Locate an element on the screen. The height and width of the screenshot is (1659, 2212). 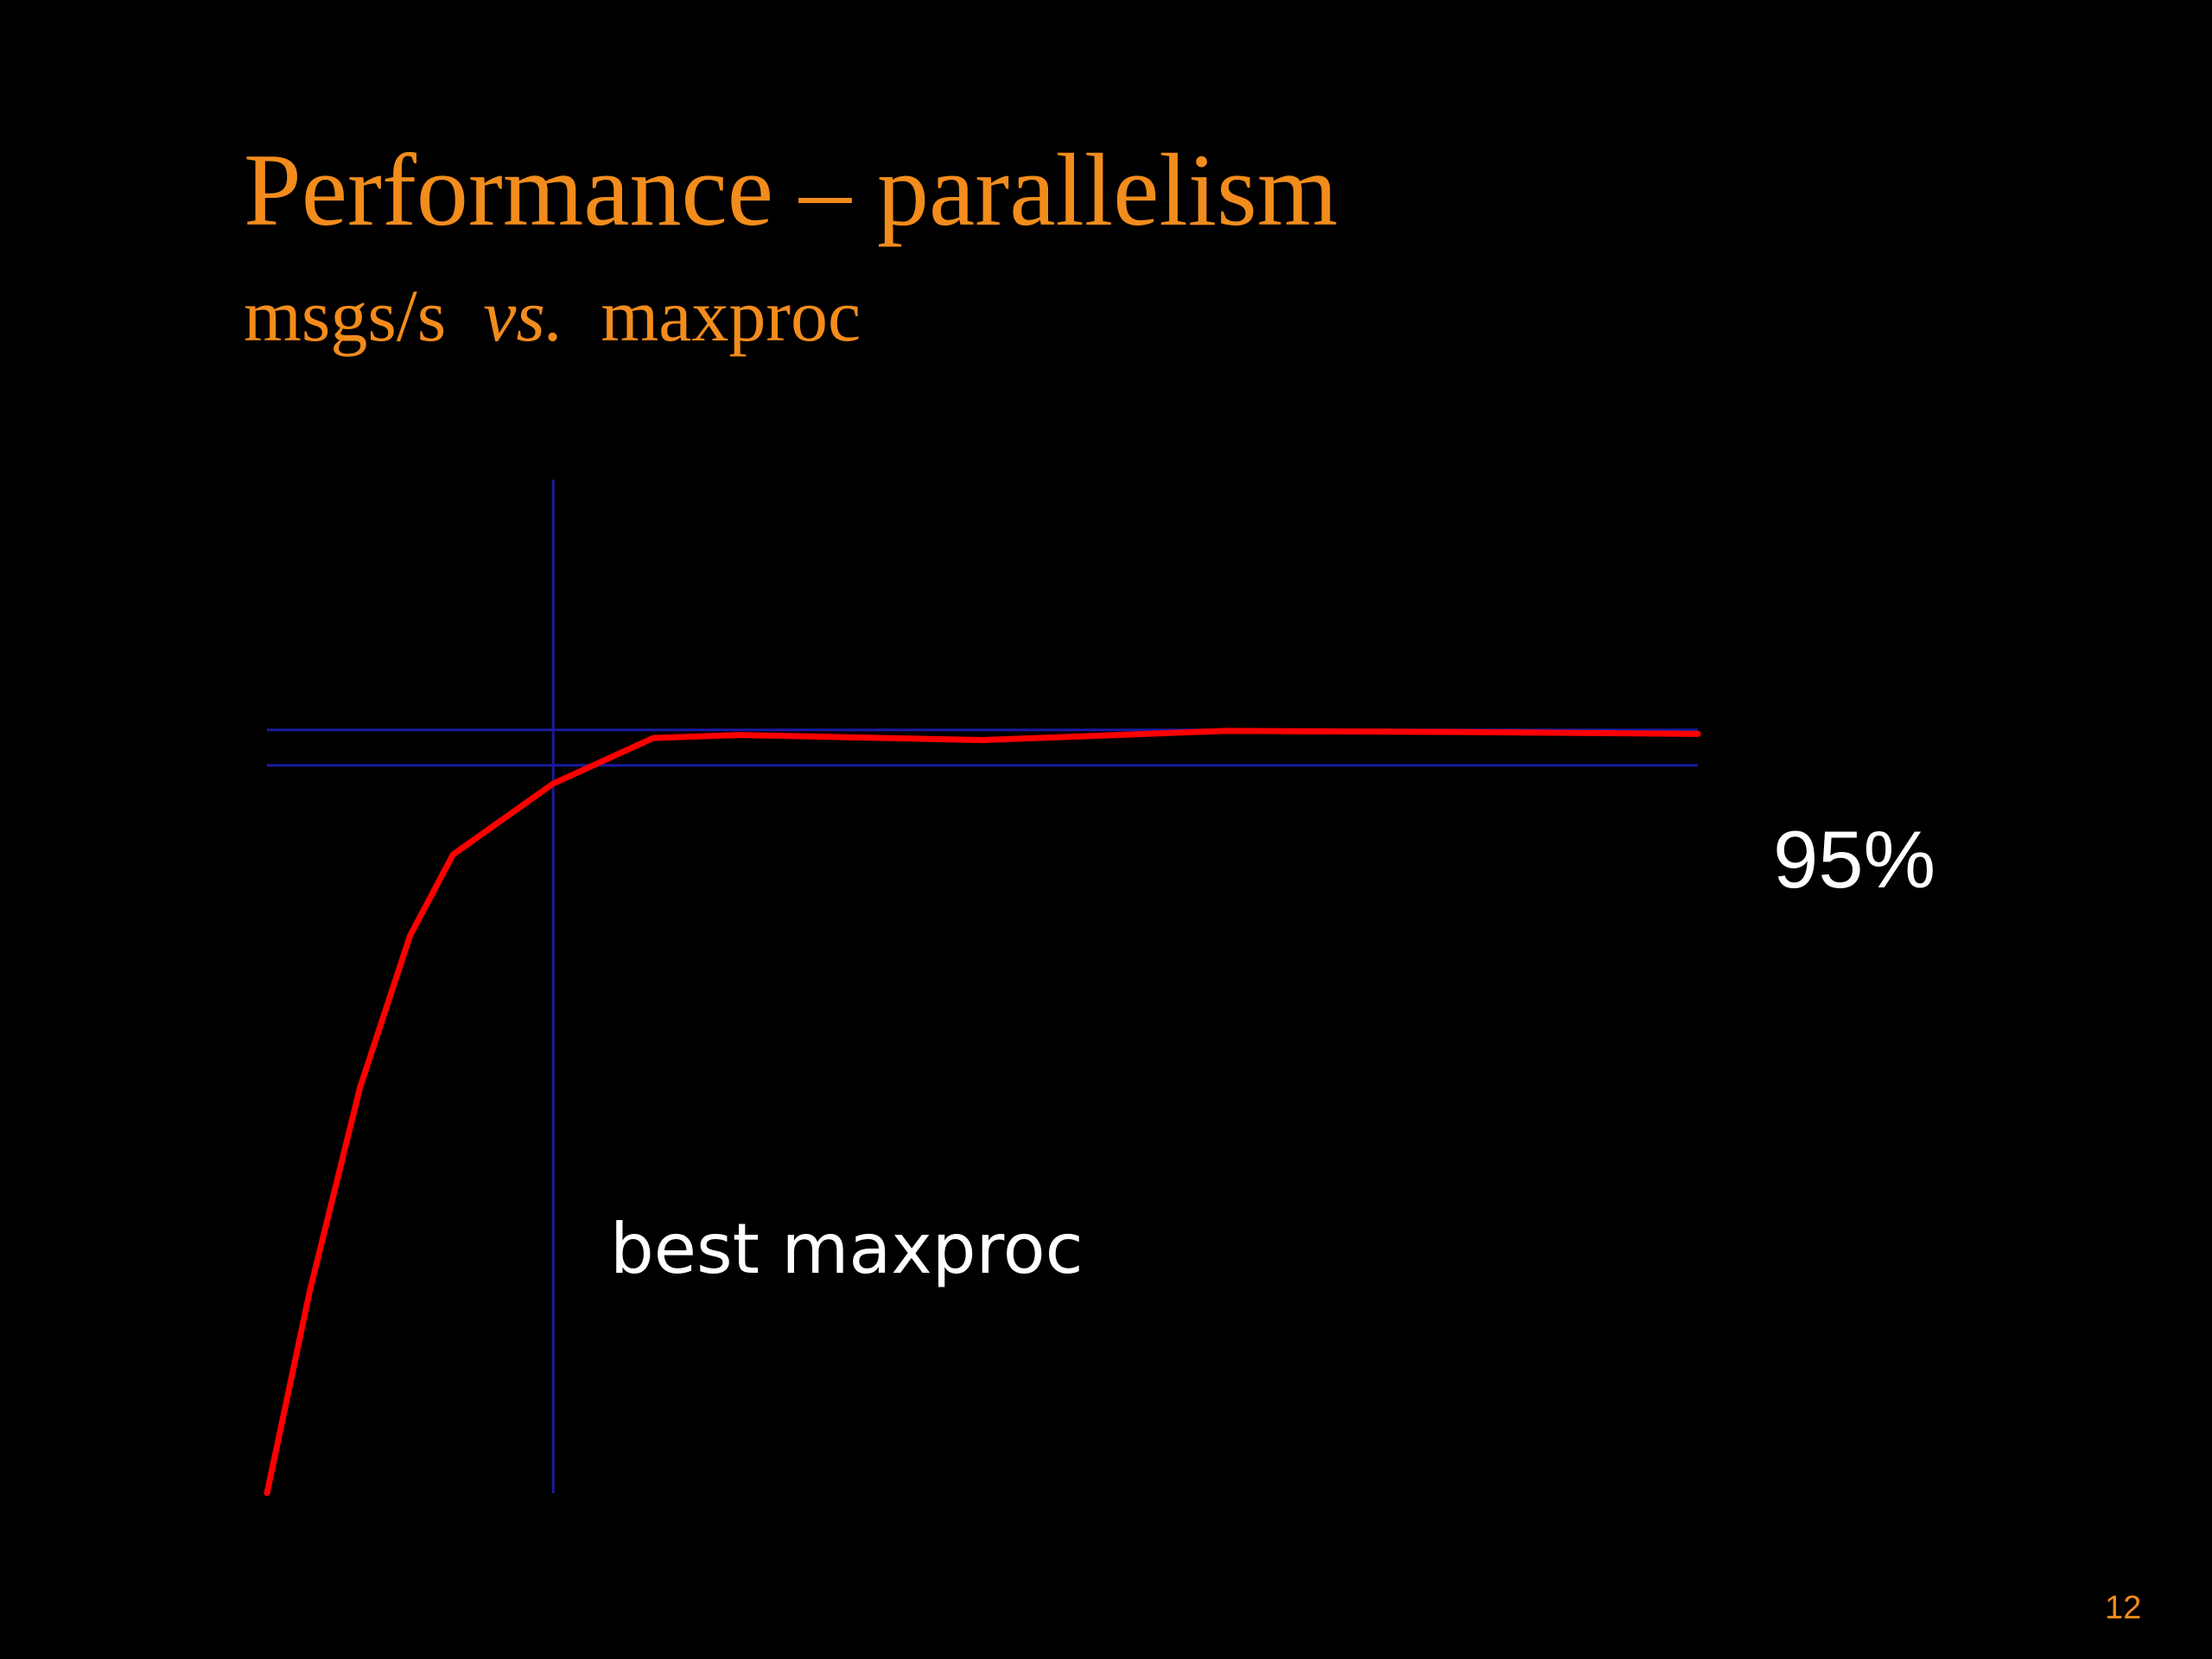
subtitle-part-1: msgs/s is located at coordinates (364, 315).